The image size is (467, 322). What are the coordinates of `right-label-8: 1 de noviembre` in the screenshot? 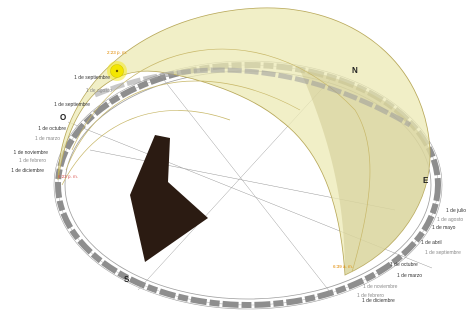 It's located at (380, 287).